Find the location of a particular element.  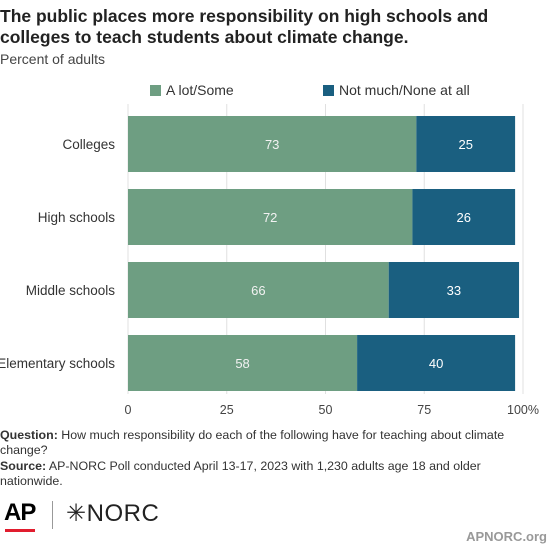

data-label: 40 is located at coordinates (436, 363).